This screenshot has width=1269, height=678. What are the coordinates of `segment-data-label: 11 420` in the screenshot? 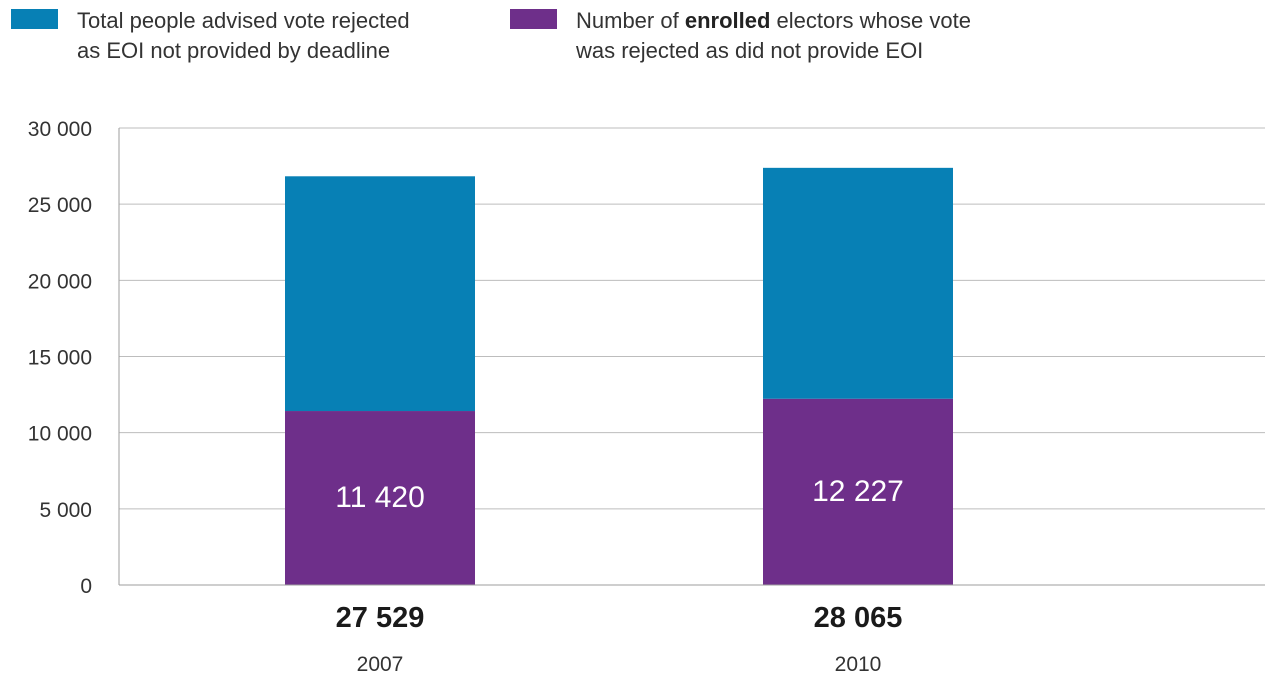 It's located at (380, 497).